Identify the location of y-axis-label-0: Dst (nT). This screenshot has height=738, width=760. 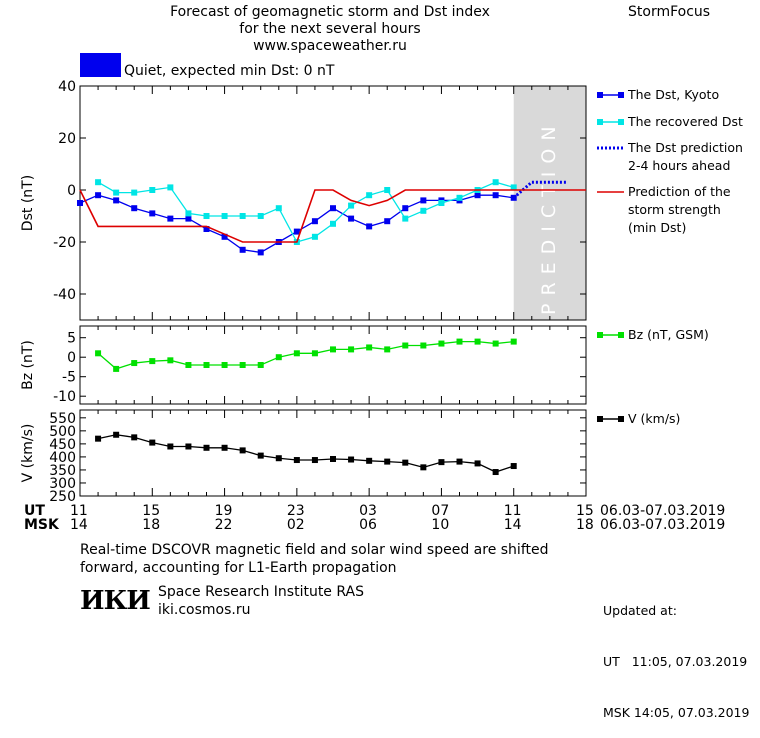
(28, 203).